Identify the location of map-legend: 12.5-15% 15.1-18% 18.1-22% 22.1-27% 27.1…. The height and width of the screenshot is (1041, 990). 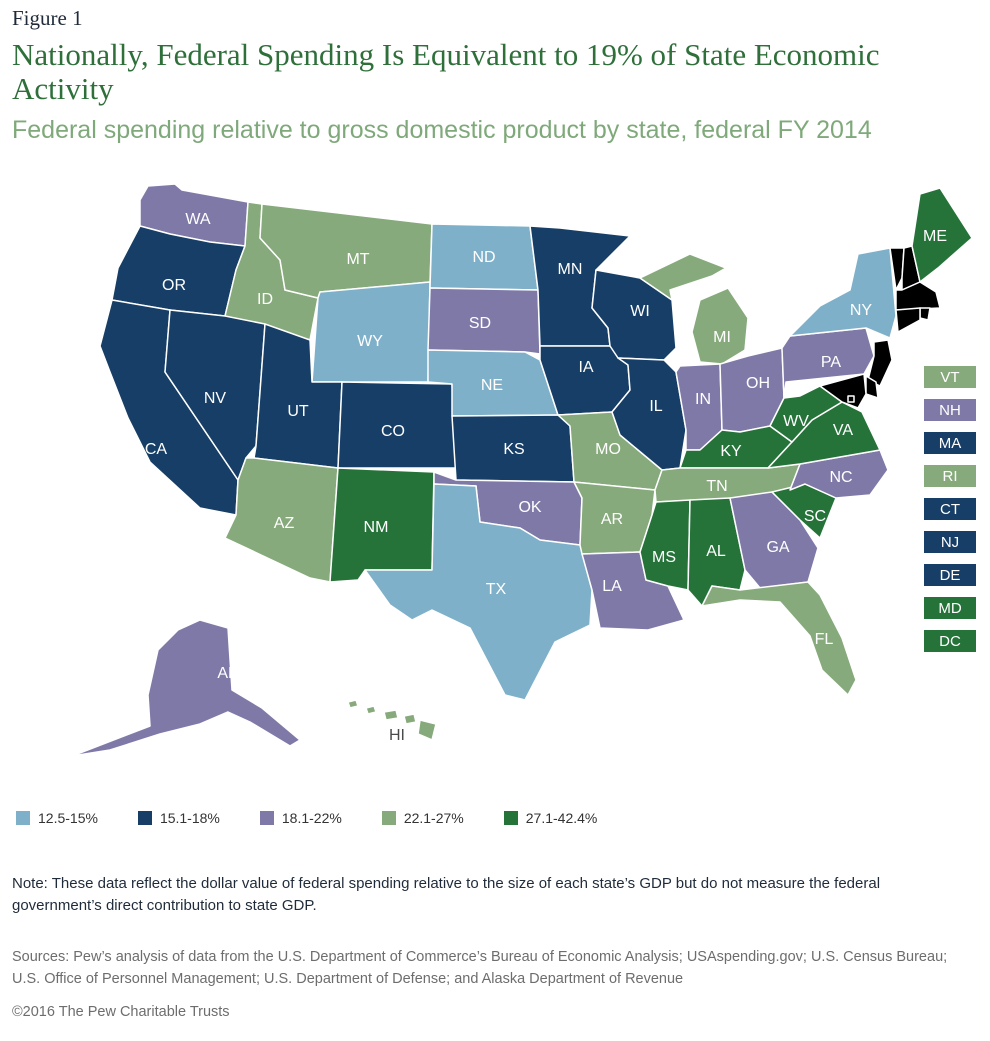
(326, 818).